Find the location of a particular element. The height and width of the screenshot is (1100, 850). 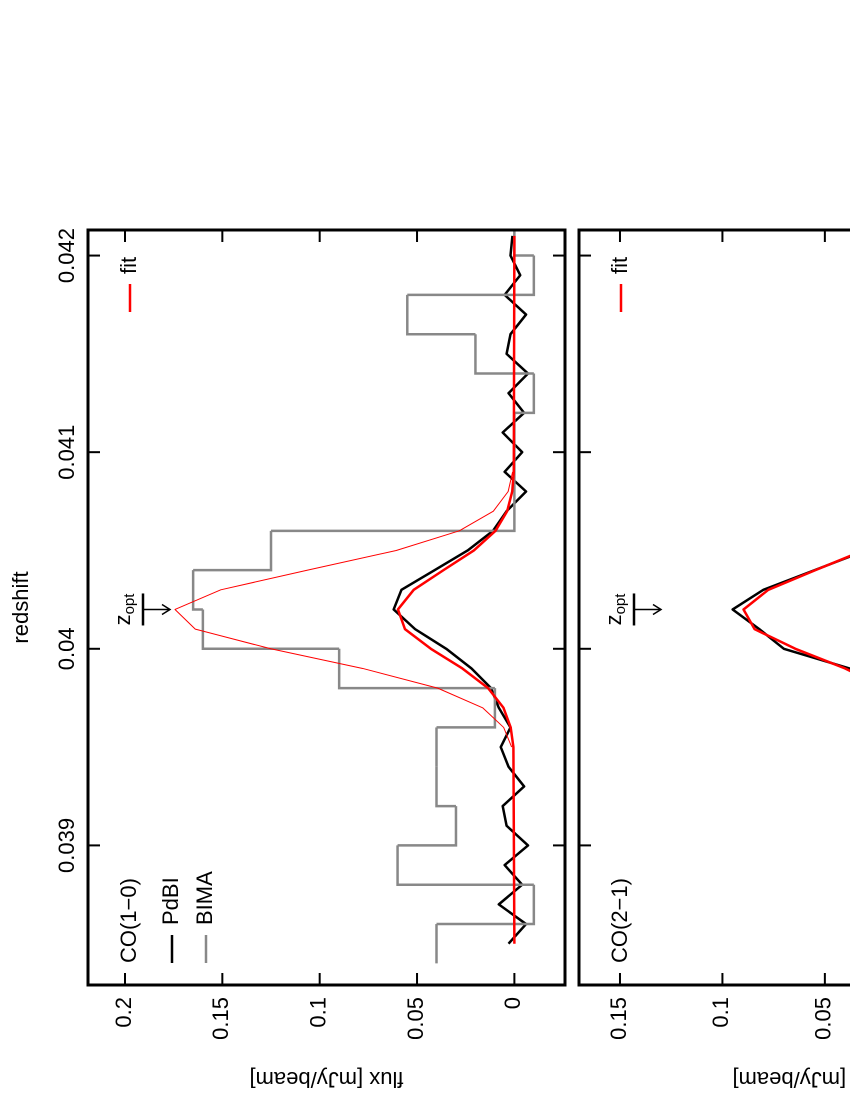

line-label: CO(1−0) is located at coordinates (128, 920).